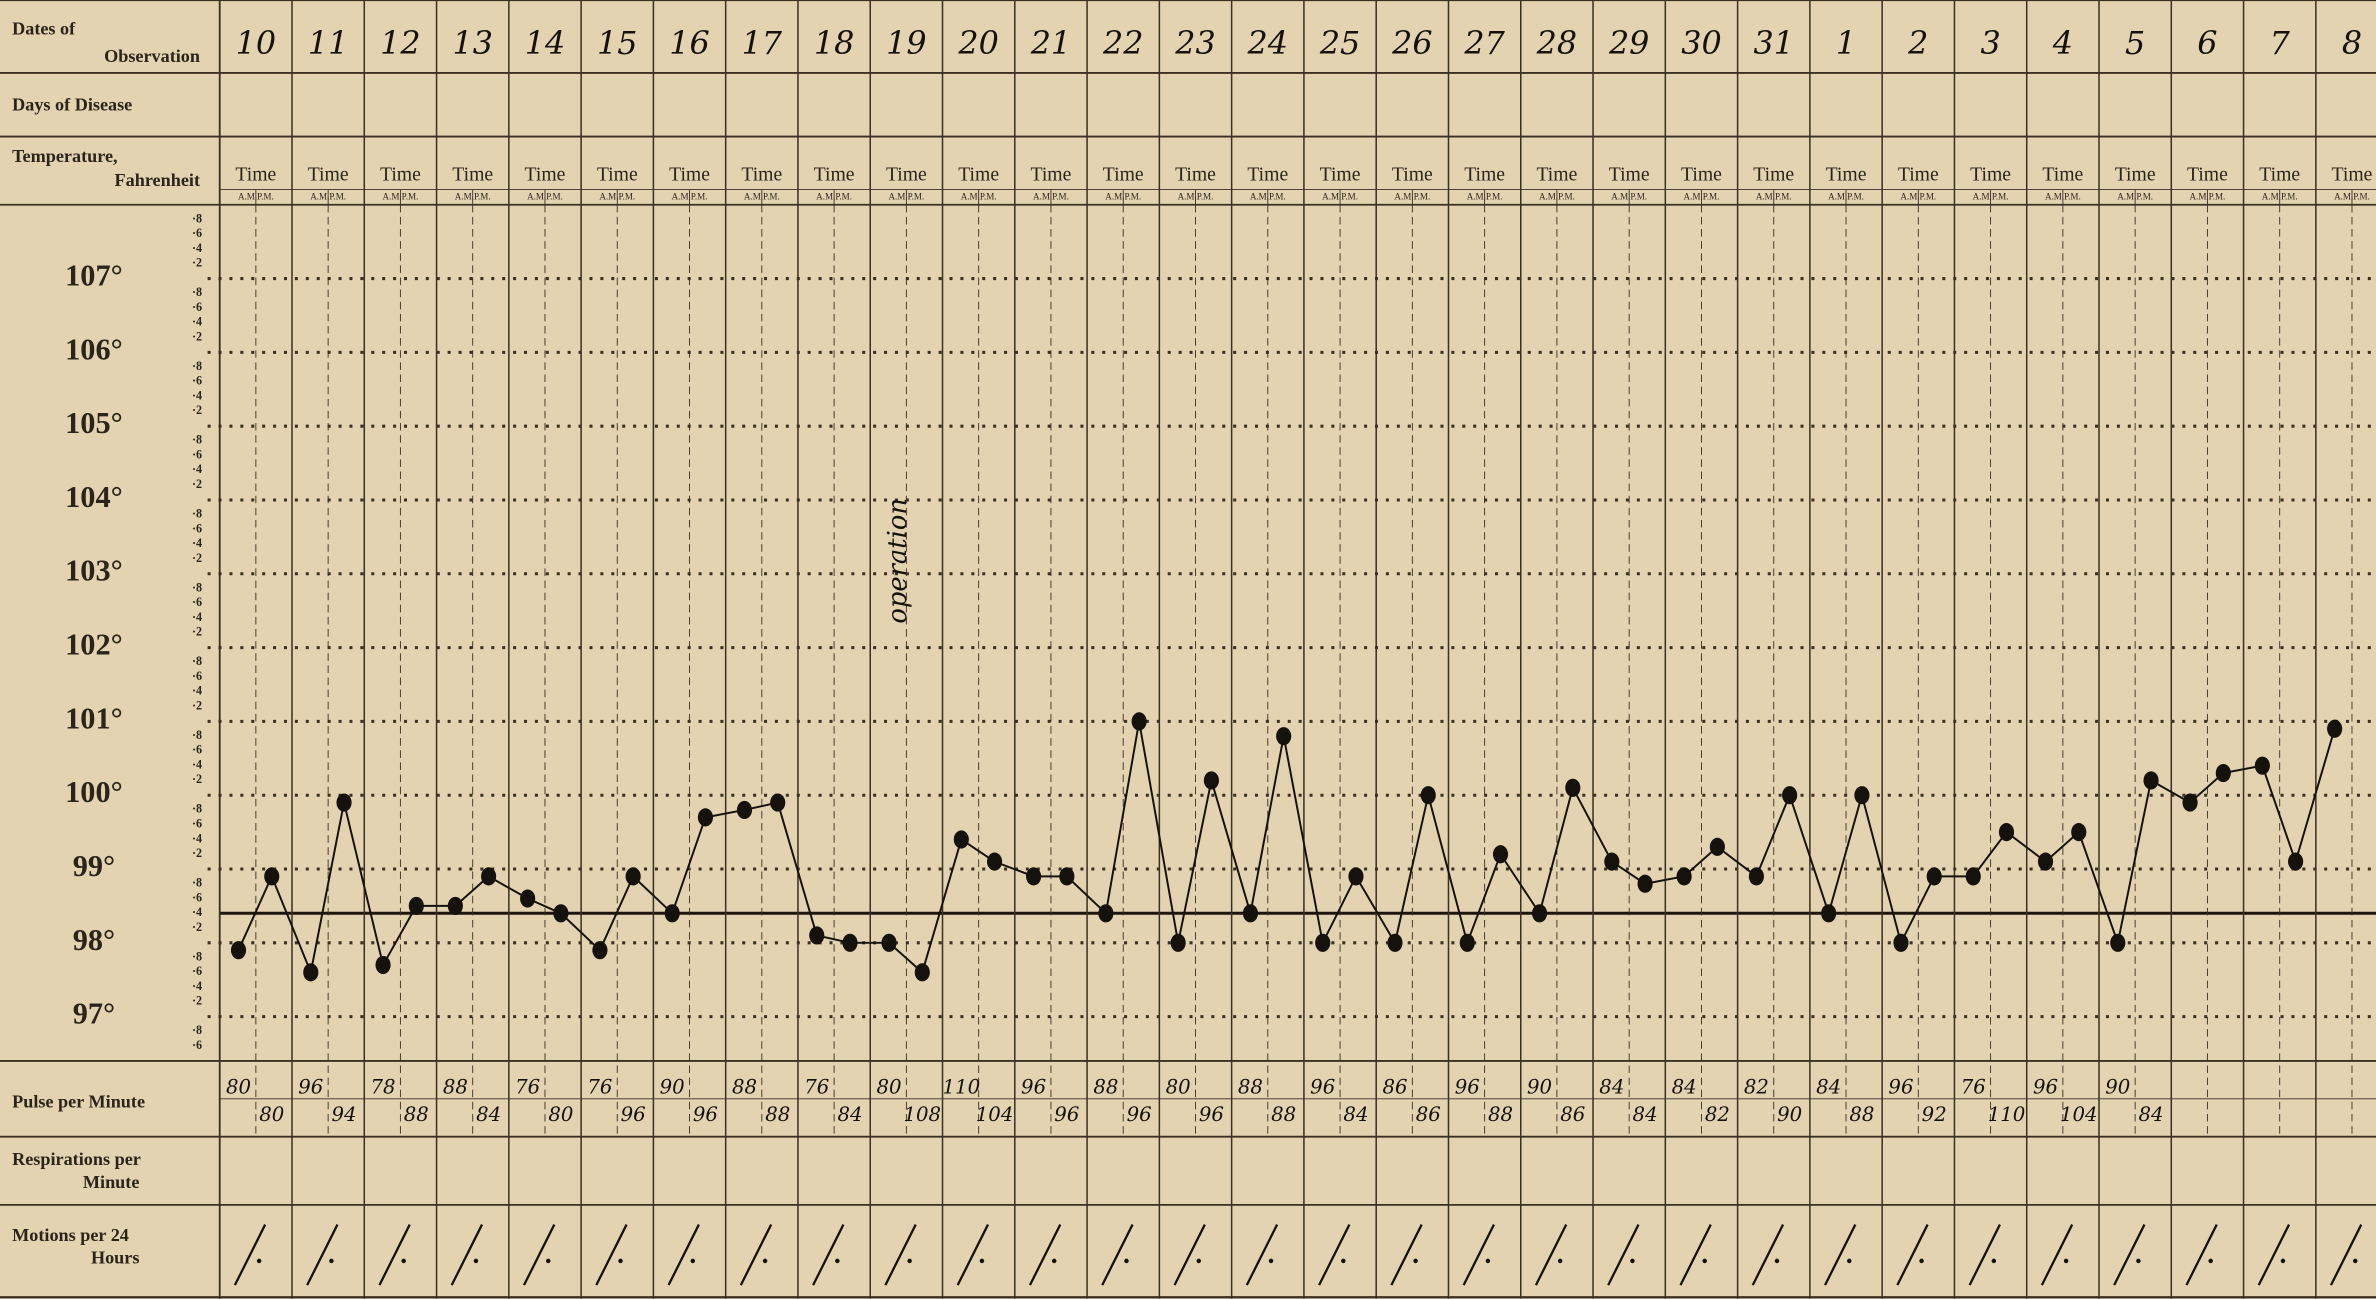 The height and width of the screenshot is (1299, 2376). I want to click on date: 20, so click(977, 43).